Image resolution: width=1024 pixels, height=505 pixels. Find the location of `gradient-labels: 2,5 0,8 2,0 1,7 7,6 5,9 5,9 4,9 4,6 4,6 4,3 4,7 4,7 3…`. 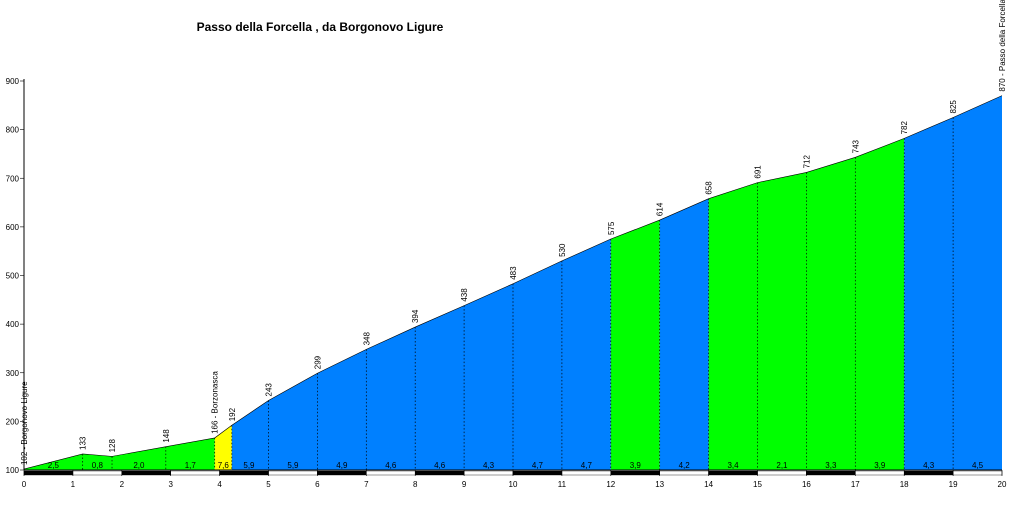

gradient-labels: 2,5 0,8 2,0 1,7 7,6 5,9 5,9 4,9 4,6 4,6 4,3 4,7 4,7 3… is located at coordinates (516, 465).